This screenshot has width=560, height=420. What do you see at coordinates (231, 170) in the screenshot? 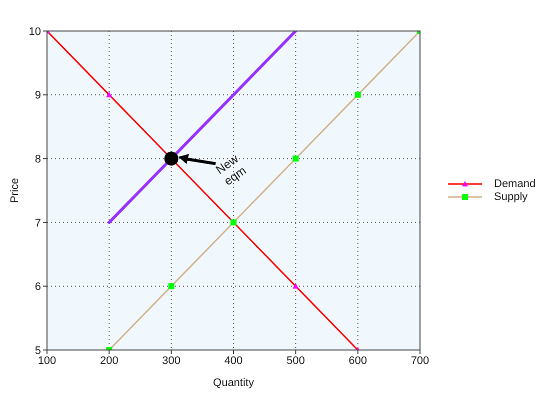
I see `annotation: New eqm` at bounding box center [231, 170].